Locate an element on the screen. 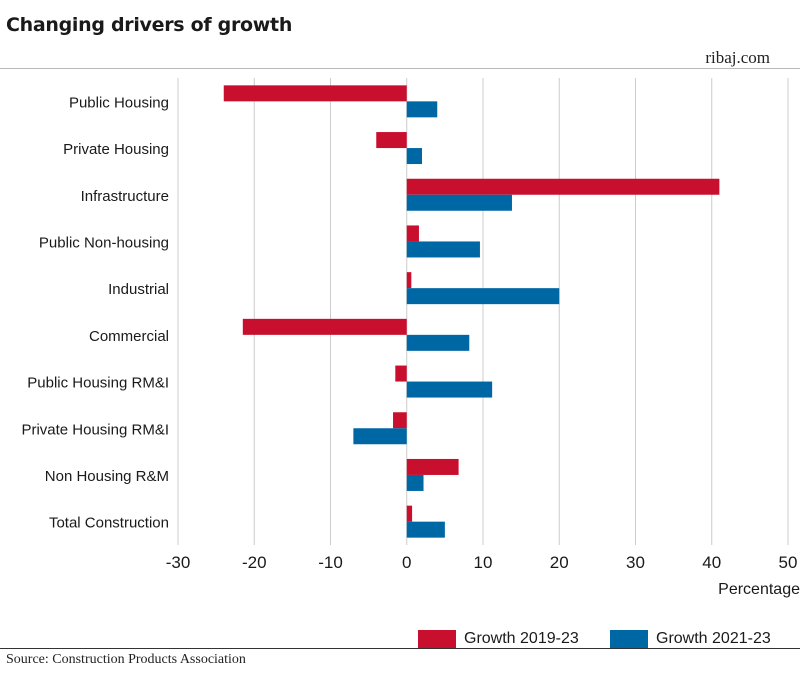 The image size is (800, 675). category-label: Total Construction is located at coordinates (109, 523).